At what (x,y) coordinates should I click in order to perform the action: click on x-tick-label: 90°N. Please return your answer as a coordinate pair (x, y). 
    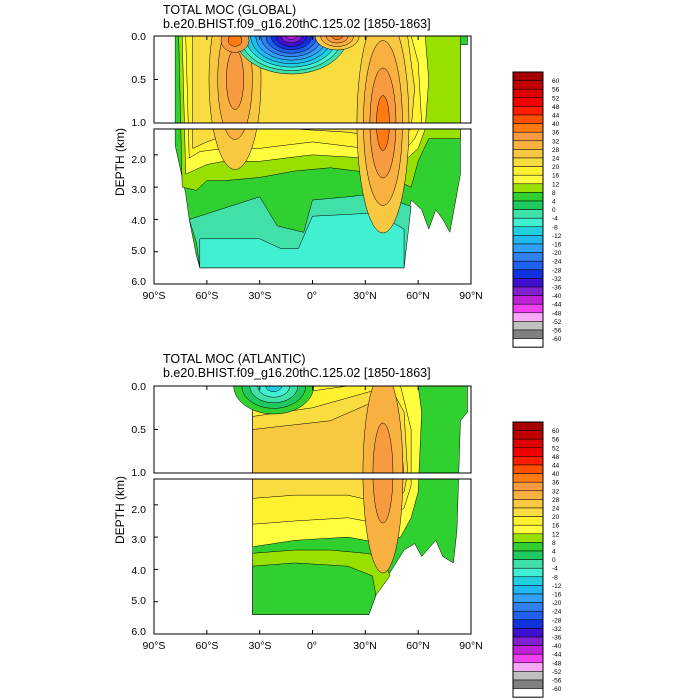
    Looking at the image, I should click on (470, 296).